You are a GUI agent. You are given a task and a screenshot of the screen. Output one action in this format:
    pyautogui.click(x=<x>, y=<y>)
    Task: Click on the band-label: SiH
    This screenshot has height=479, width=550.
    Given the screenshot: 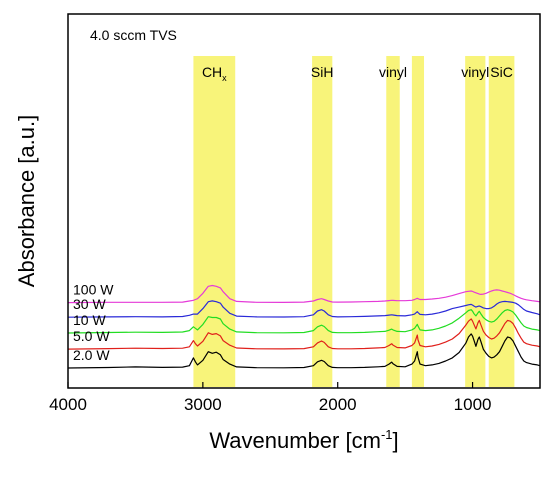 What is the action you would take?
    pyautogui.click(x=322, y=72)
    